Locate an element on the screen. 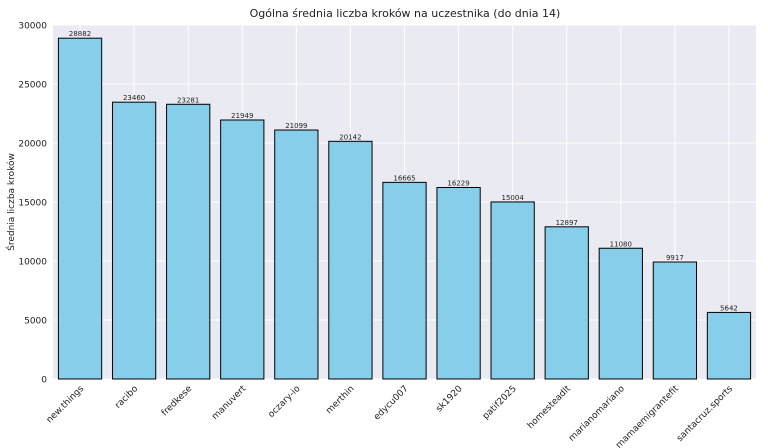  y-tick-label: 5000 is located at coordinates (35, 322).